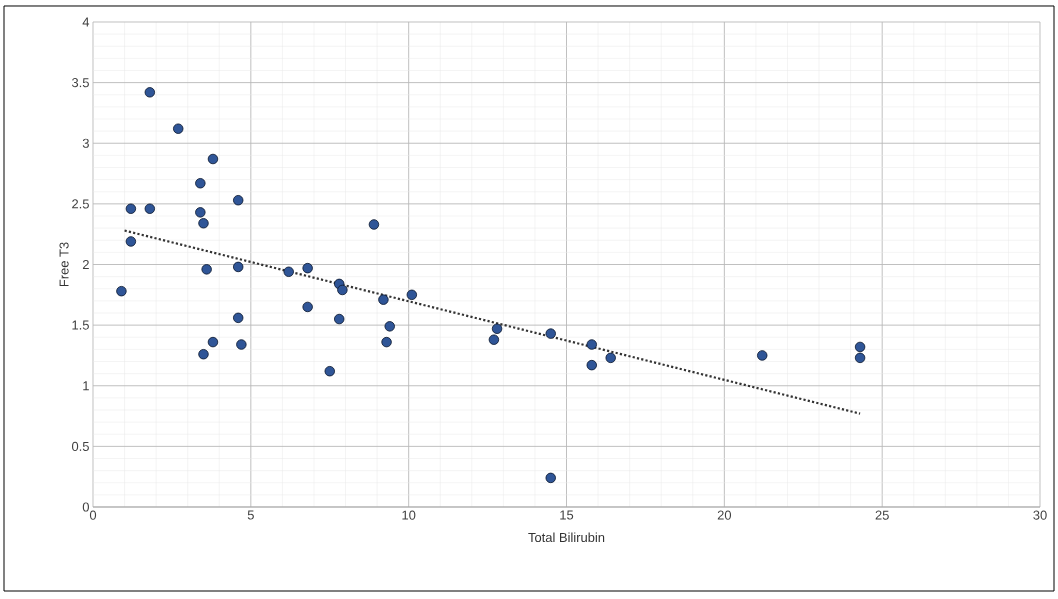 Image resolution: width=1058 pixels, height=599 pixels. What do you see at coordinates (80, 325) in the screenshot?
I see `y-tick-label: 1.5` at bounding box center [80, 325].